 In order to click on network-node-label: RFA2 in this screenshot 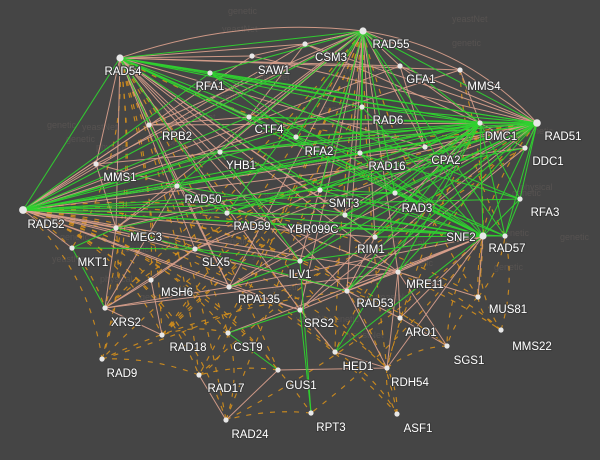, I will do `click(319, 152)`.